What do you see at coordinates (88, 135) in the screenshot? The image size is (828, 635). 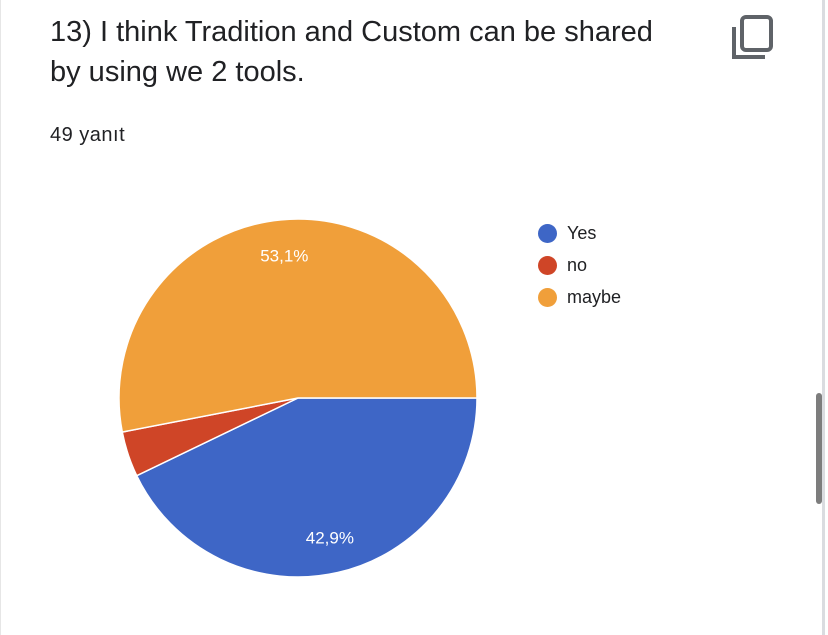 I see `response-count: 49 yanıt` at bounding box center [88, 135].